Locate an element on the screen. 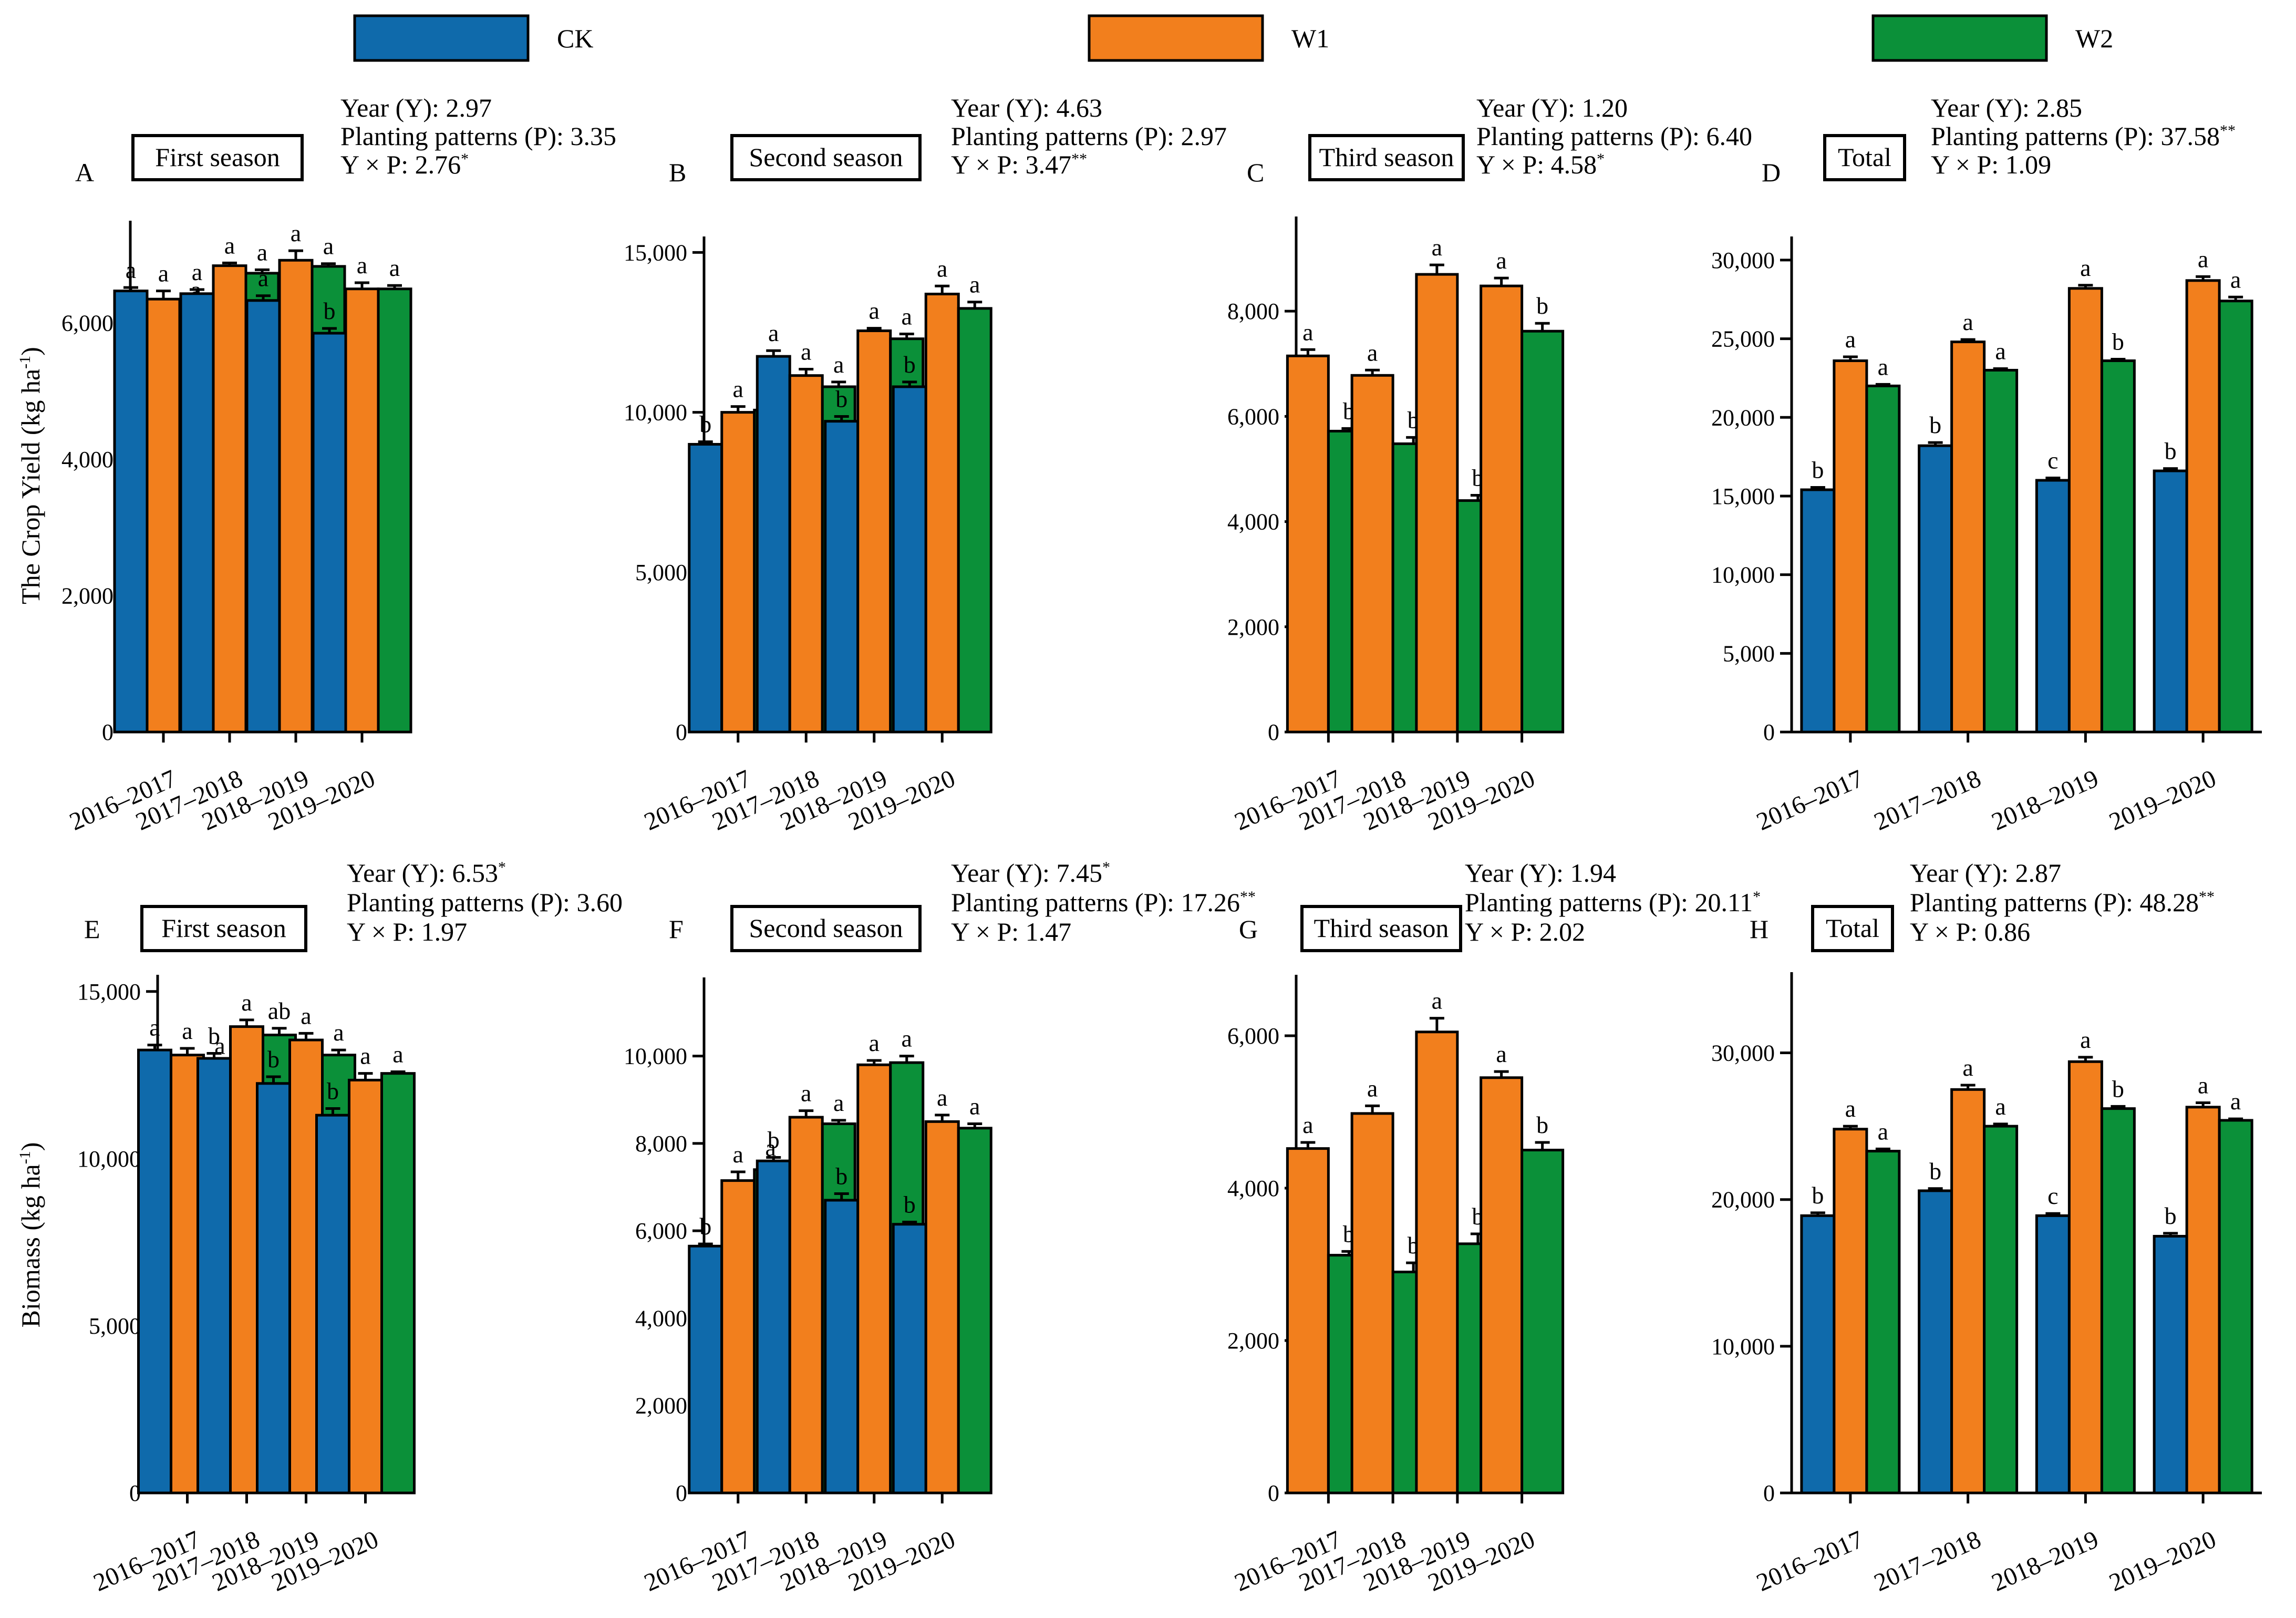 This screenshot has width=2296, height=1618. y-tick-label: 30,000 is located at coordinates (1743, 1053).